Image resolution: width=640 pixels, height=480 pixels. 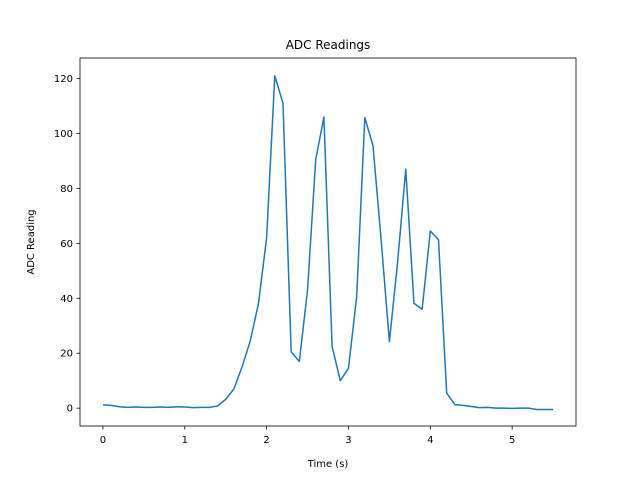 What do you see at coordinates (307, 436) in the screenshot?
I see `x-axis-ticks: 0 1 2 3 4 5` at bounding box center [307, 436].